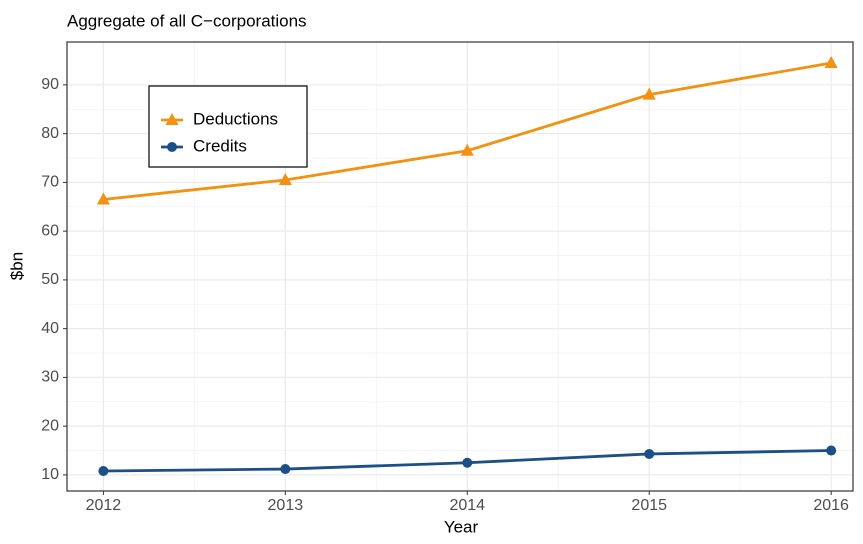 The height and width of the screenshot is (544, 863). Describe the element at coordinates (16, 266) in the screenshot. I see `y-axis-label: $bn` at that location.